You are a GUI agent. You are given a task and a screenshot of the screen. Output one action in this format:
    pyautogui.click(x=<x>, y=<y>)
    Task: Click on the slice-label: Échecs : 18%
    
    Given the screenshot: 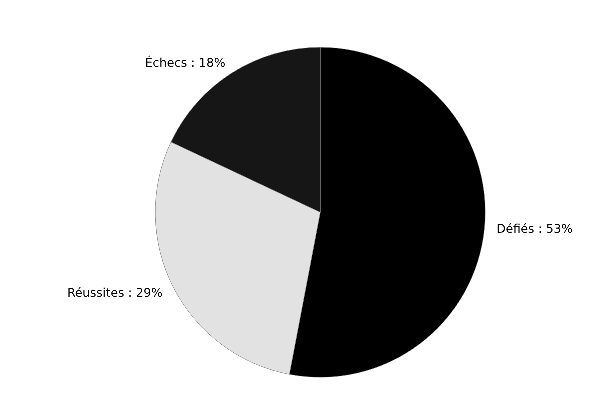 What is the action you would take?
    pyautogui.click(x=185, y=62)
    